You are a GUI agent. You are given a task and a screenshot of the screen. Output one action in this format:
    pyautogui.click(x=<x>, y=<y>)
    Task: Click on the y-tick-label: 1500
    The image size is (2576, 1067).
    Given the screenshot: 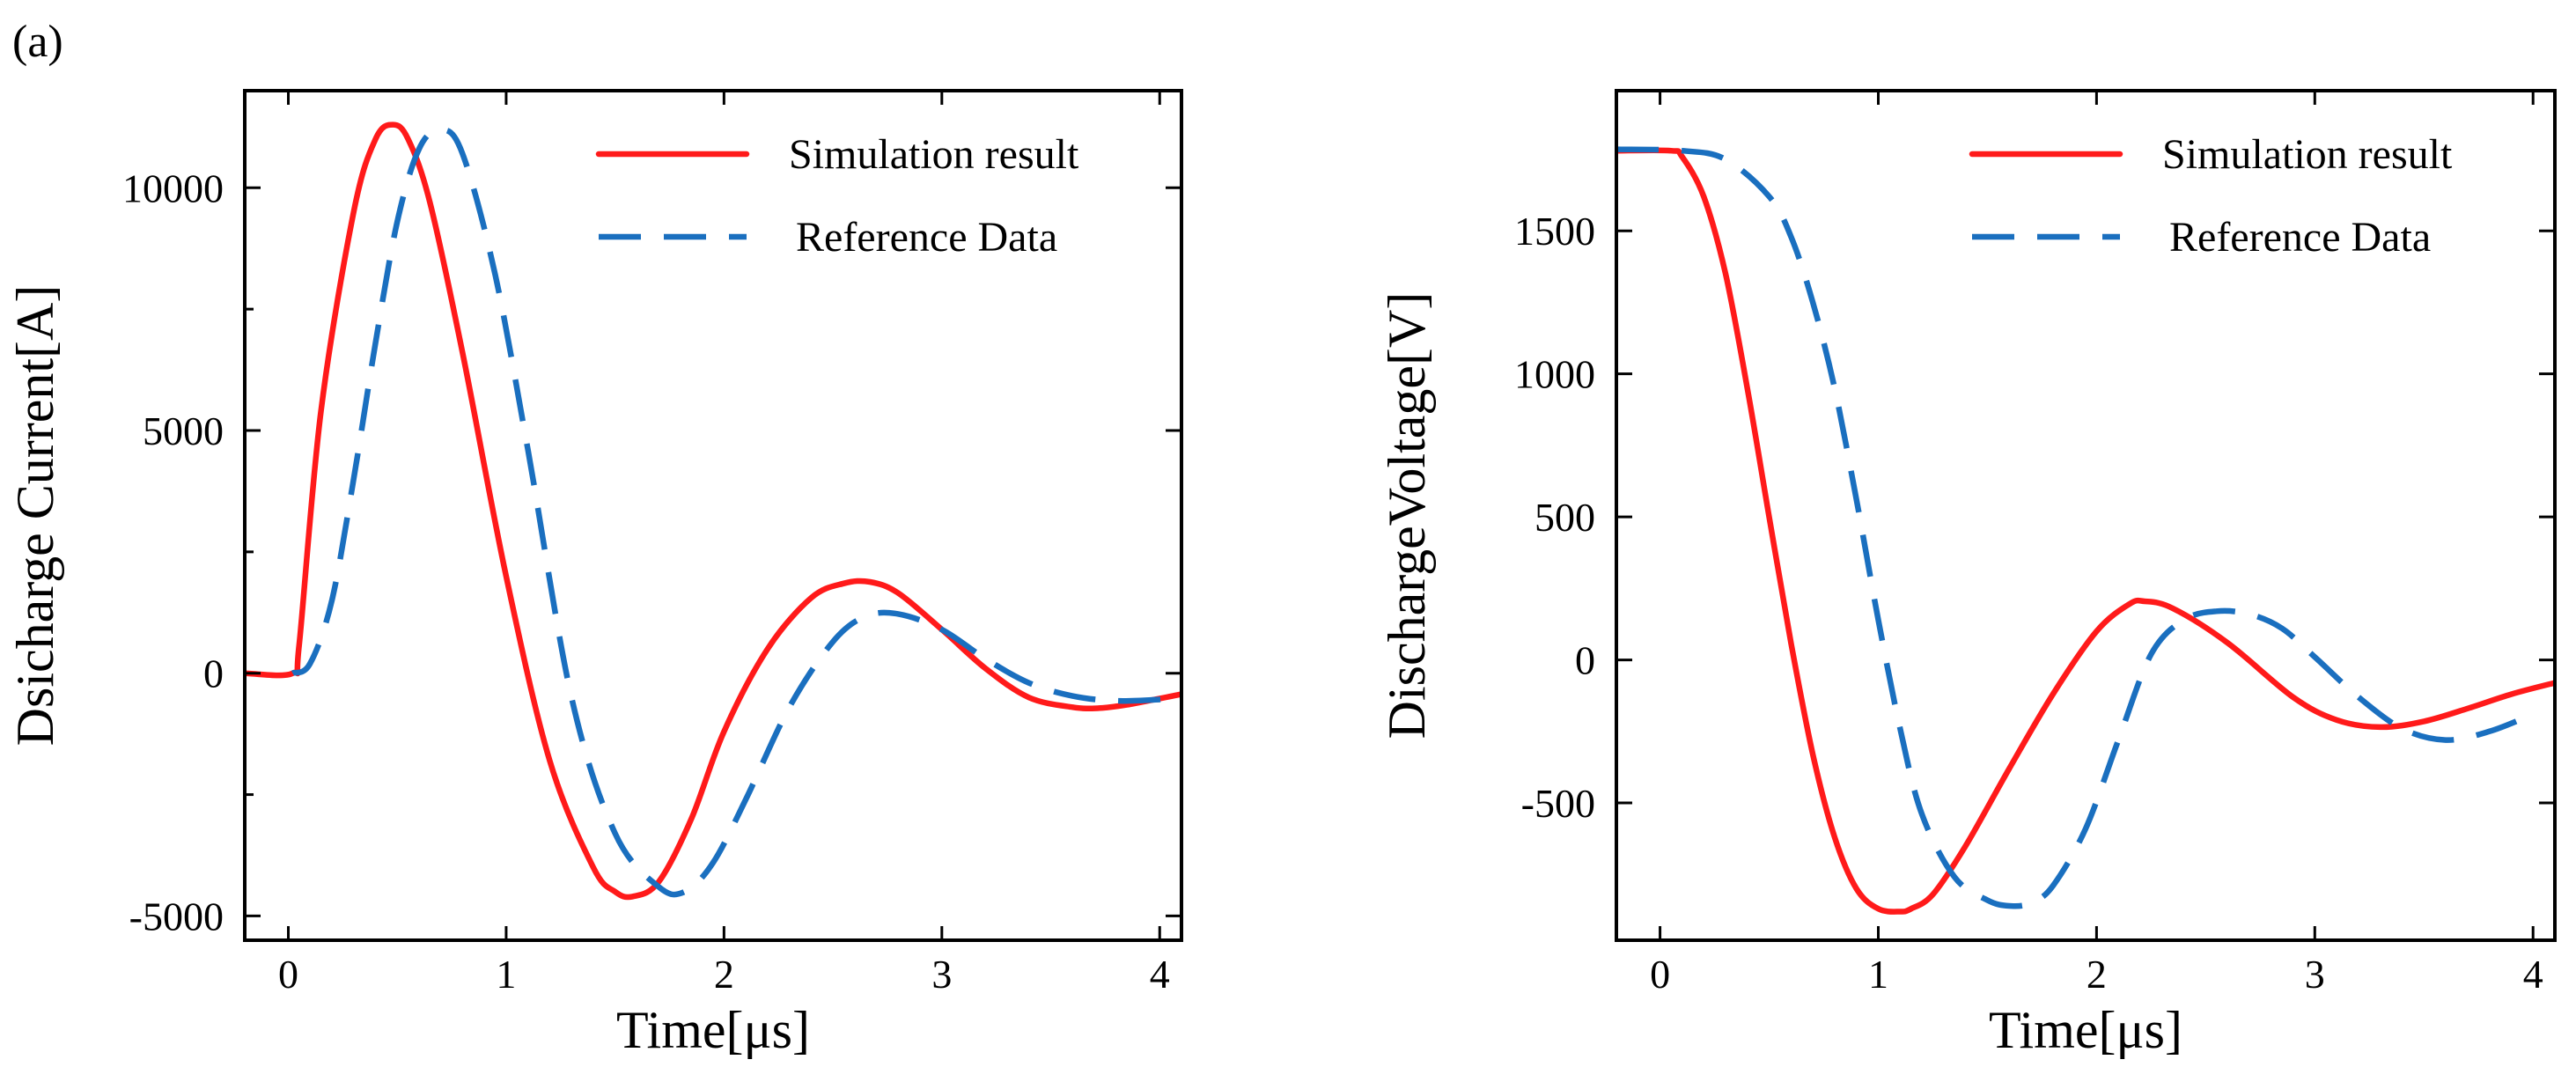 What is the action you would take?
    pyautogui.click(x=1554, y=231)
    